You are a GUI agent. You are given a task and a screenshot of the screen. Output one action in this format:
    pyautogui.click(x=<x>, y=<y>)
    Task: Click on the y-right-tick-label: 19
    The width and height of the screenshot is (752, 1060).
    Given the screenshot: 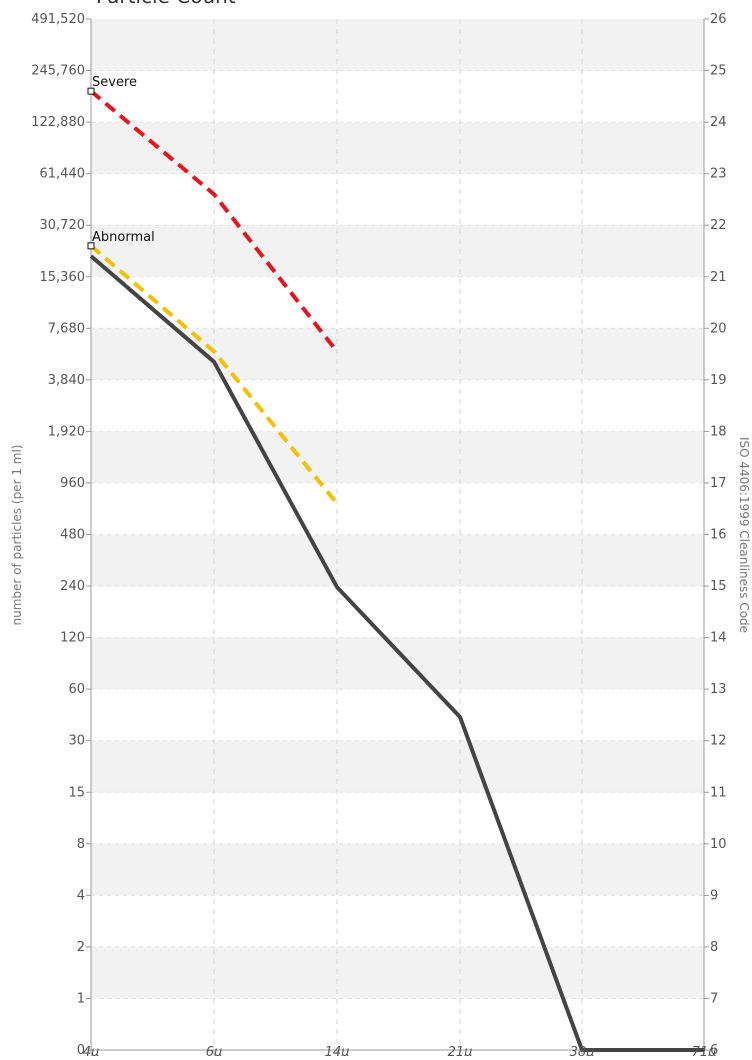 What is the action you would take?
    pyautogui.click(x=718, y=380)
    